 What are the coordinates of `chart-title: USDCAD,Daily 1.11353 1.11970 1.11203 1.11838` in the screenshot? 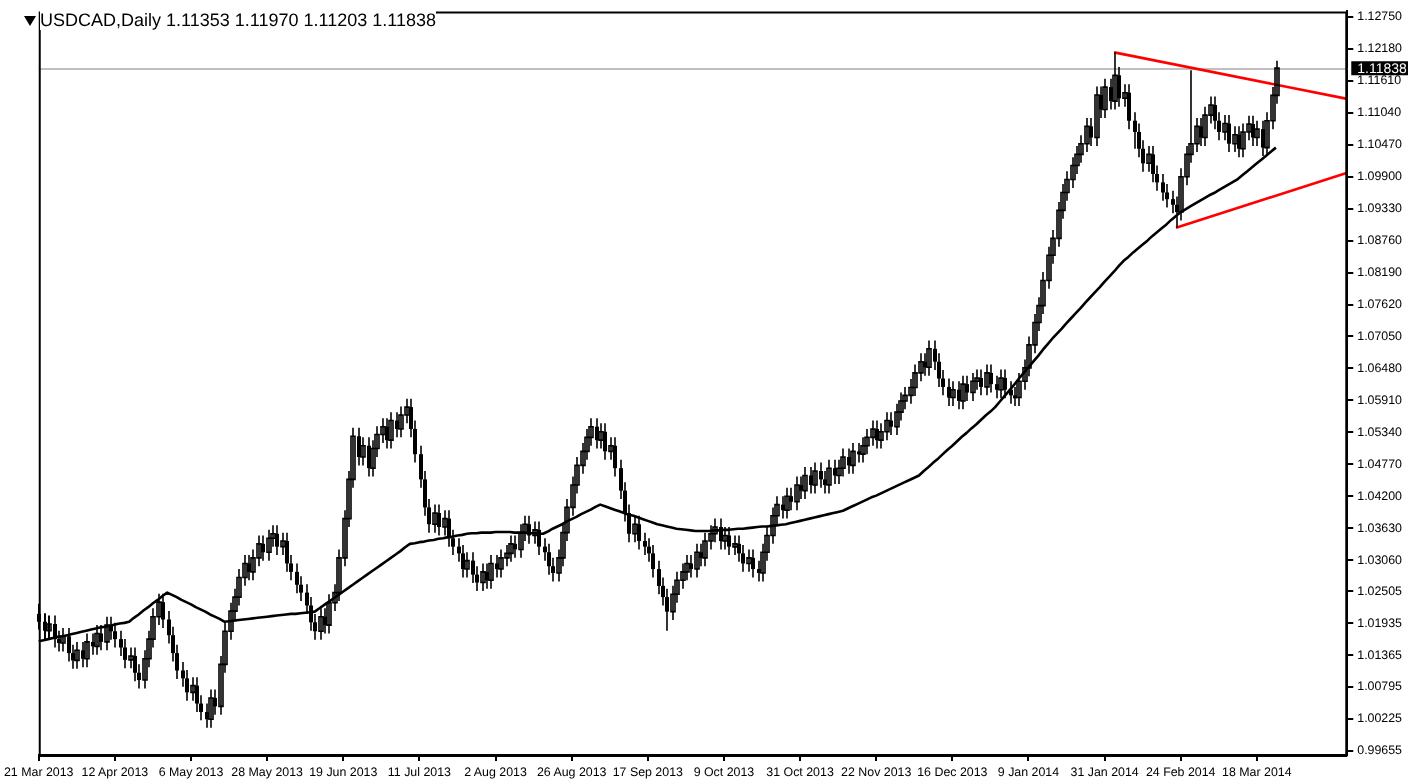 It's located at (238, 20).